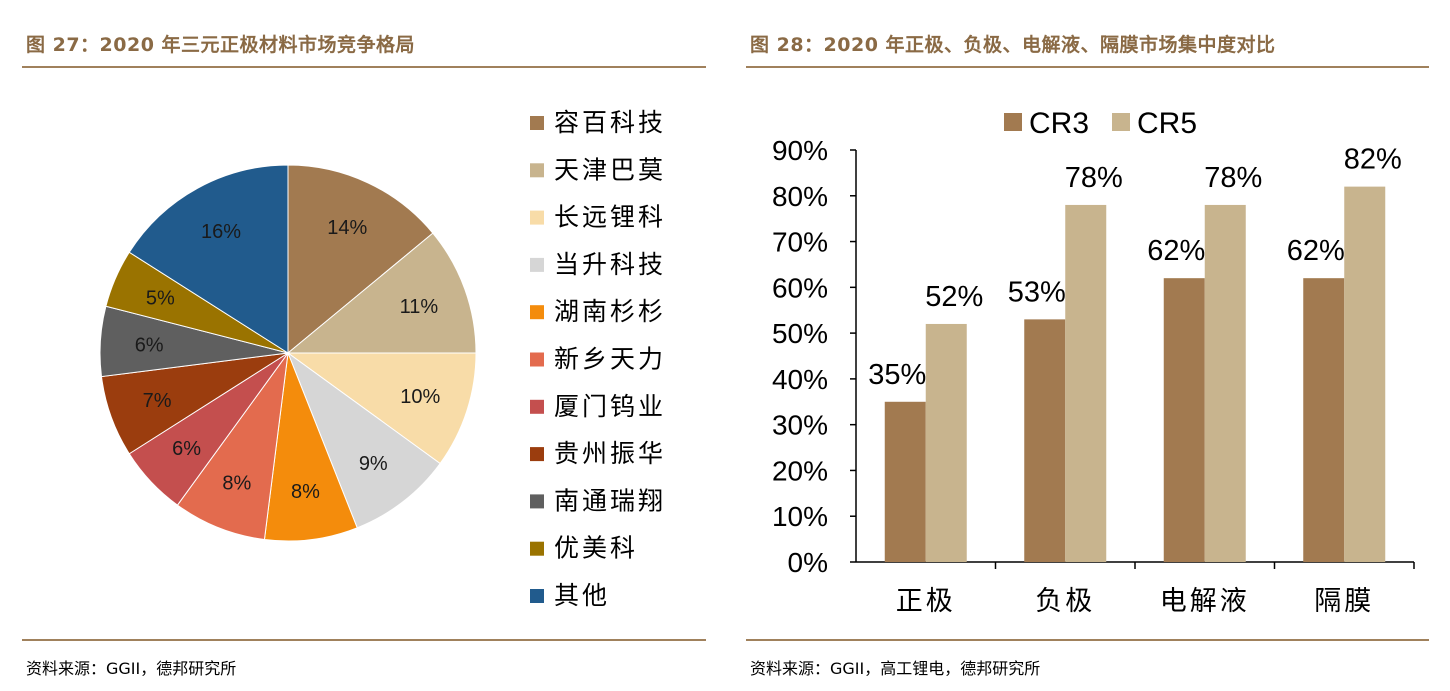 The height and width of the screenshot is (691, 1450). What do you see at coordinates (1065, 601) in the screenshot?
I see `x-tick-label: 负极` at bounding box center [1065, 601].